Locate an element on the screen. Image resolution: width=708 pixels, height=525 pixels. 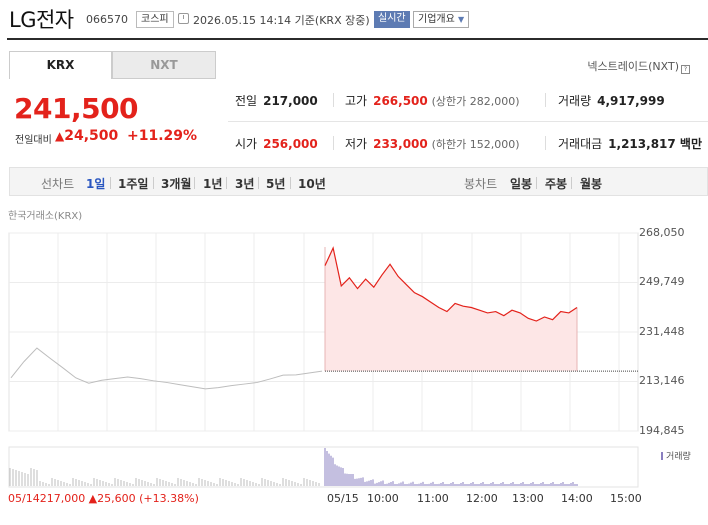
nextrade-link-label: 넥스트레이드(NXT) is located at coordinates (633, 66).